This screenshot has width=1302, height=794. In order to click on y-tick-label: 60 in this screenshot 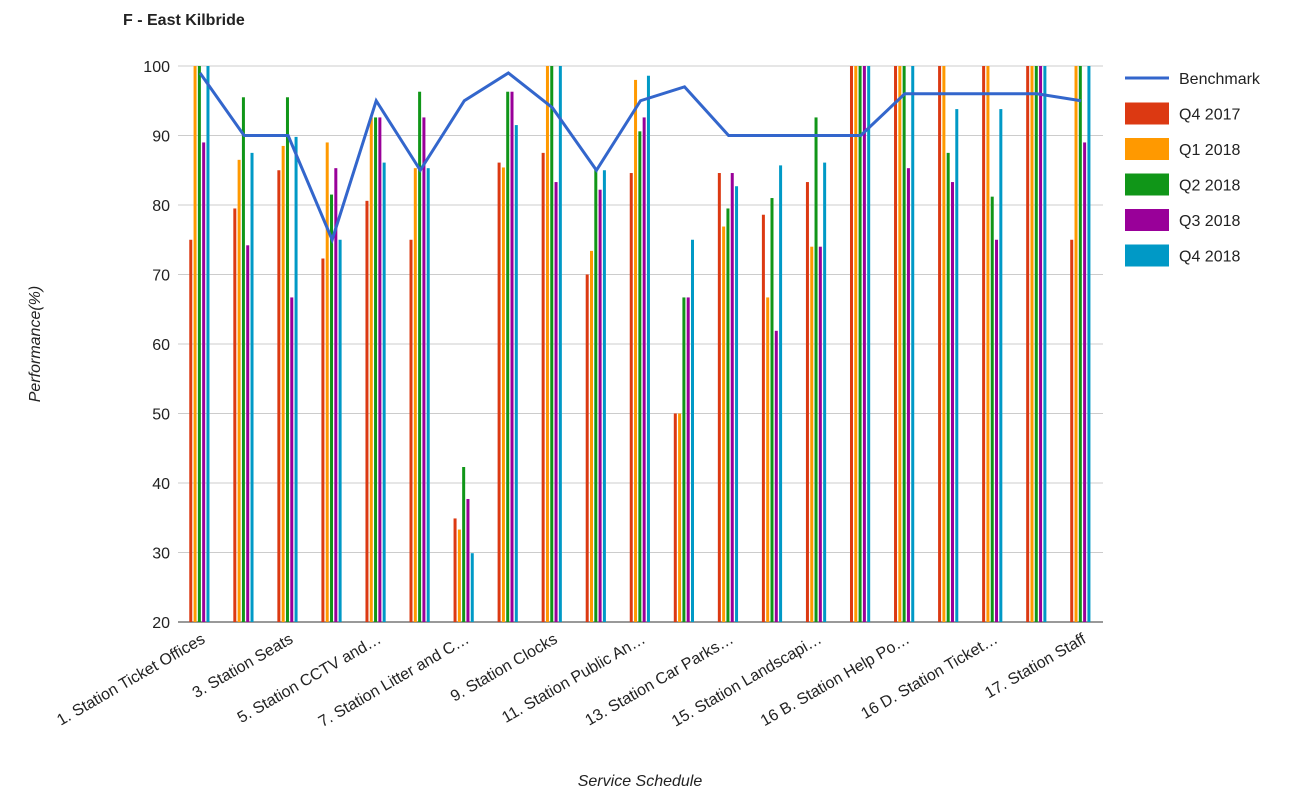, I will do `click(161, 345)`.